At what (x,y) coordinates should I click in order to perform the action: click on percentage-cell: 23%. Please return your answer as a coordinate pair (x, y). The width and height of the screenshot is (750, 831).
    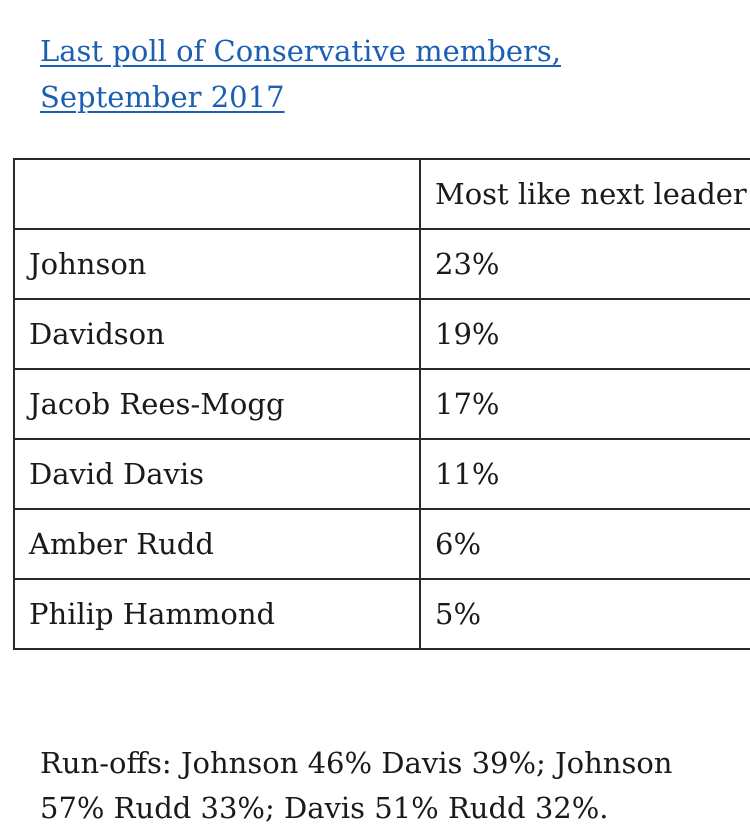
    Looking at the image, I should click on (584, 264).